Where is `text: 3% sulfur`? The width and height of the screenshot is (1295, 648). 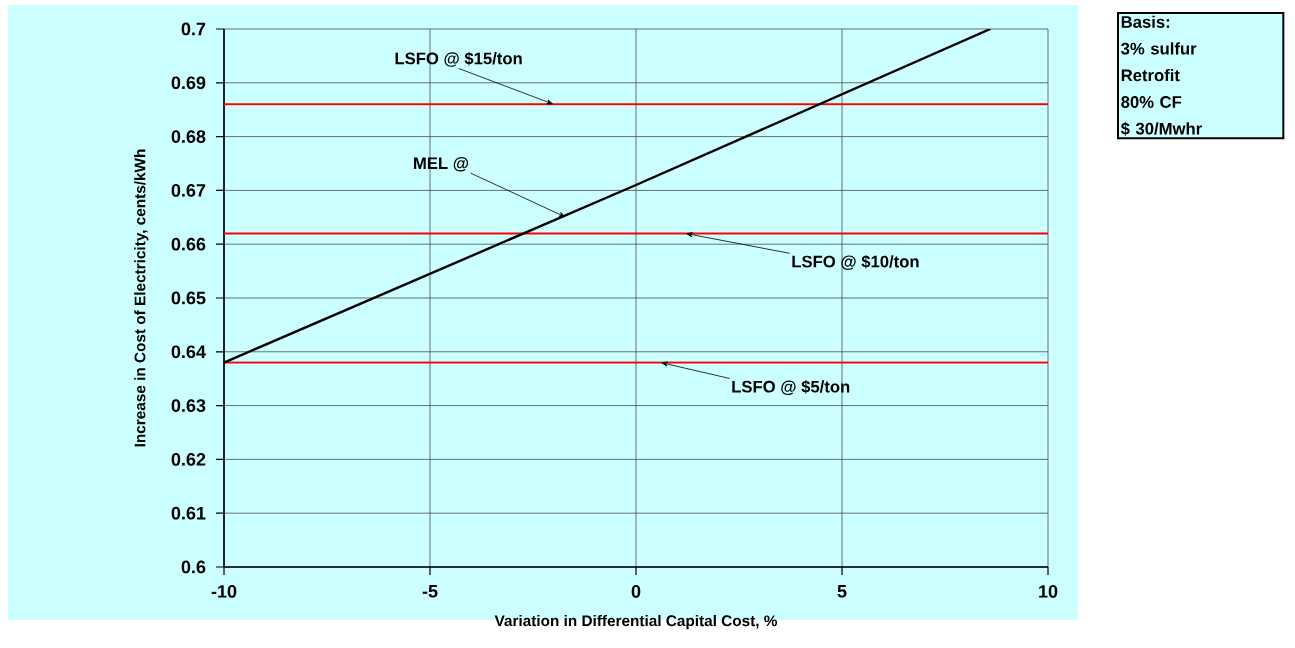
text: 3% sulfur is located at coordinates (1159, 48).